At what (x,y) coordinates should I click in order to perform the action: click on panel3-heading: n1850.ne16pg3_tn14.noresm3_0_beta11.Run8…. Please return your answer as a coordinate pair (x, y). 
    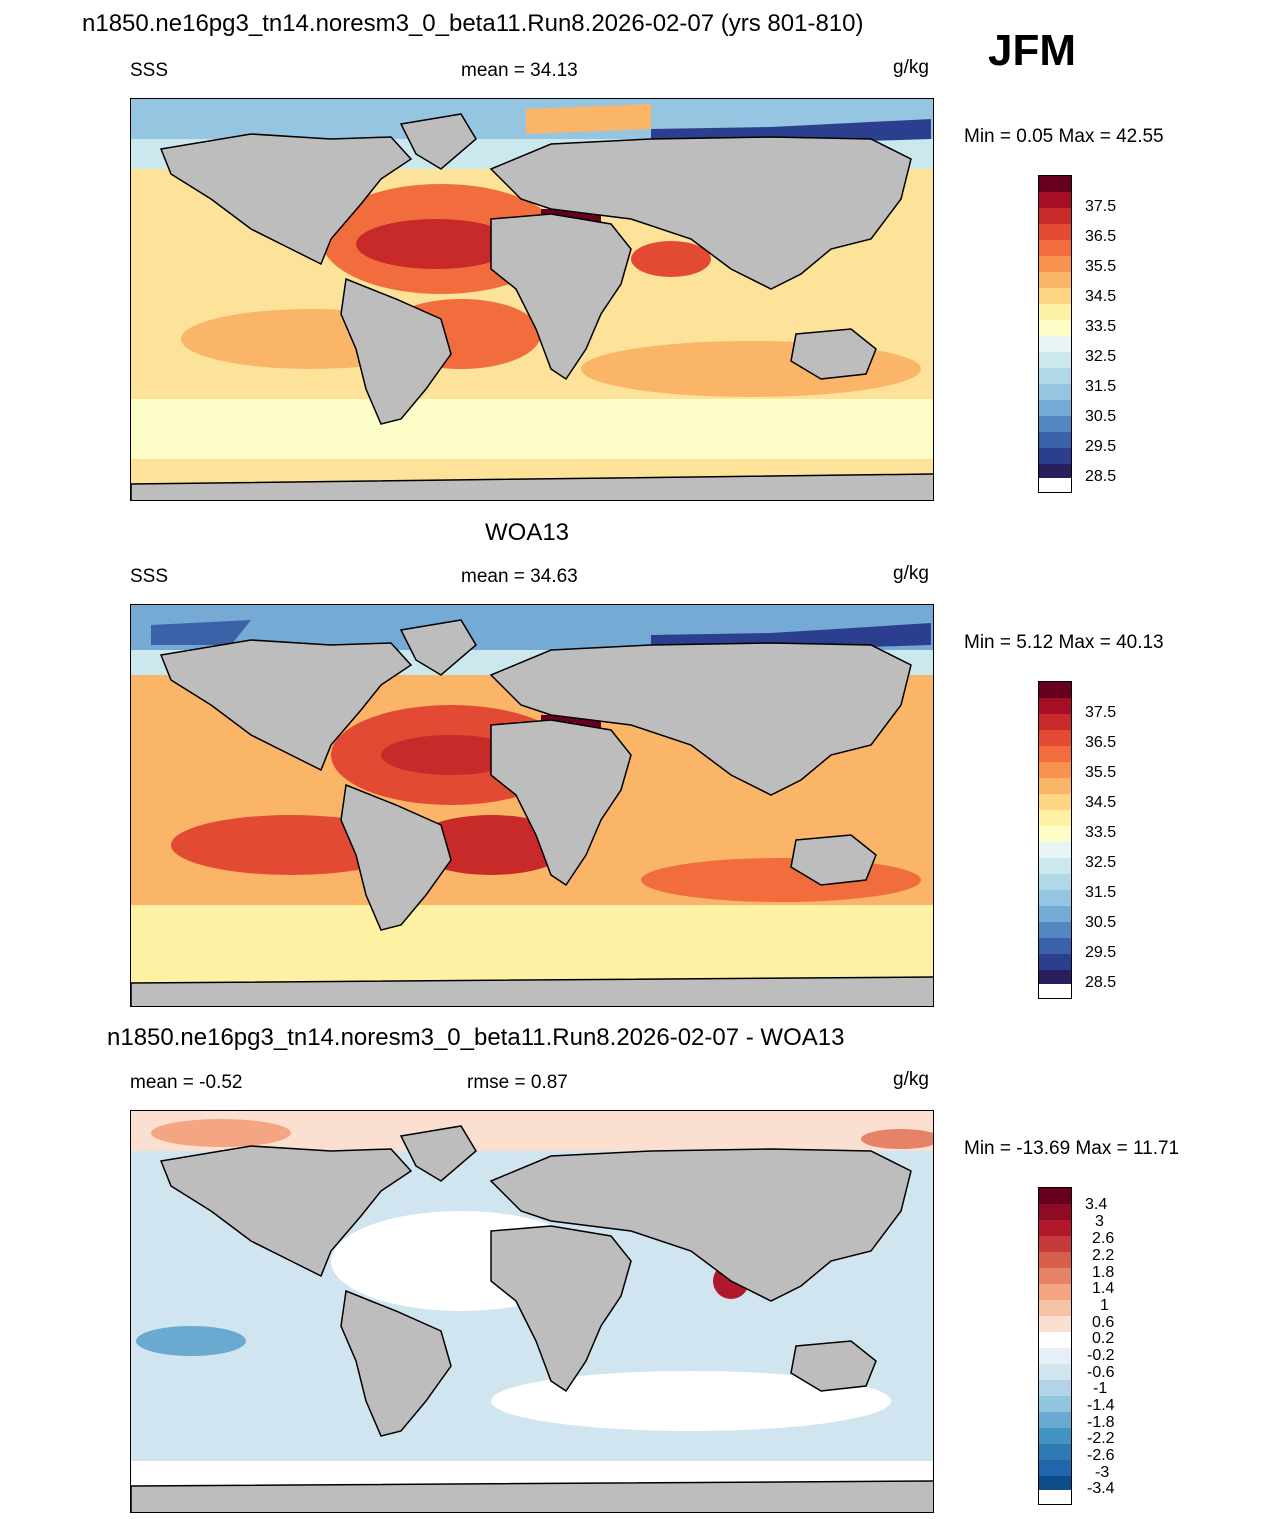
    Looking at the image, I should click on (476, 1037).